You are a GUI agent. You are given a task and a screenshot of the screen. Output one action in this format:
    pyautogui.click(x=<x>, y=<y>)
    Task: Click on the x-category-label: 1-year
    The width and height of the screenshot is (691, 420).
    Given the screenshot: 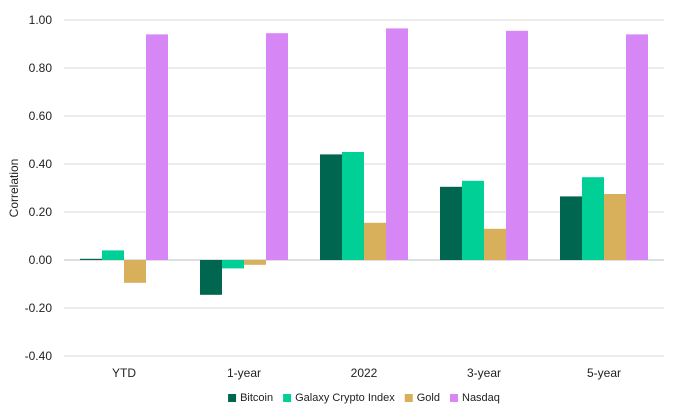 What is the action you would take?
    pyautogui.click(x=244, y=373)
    